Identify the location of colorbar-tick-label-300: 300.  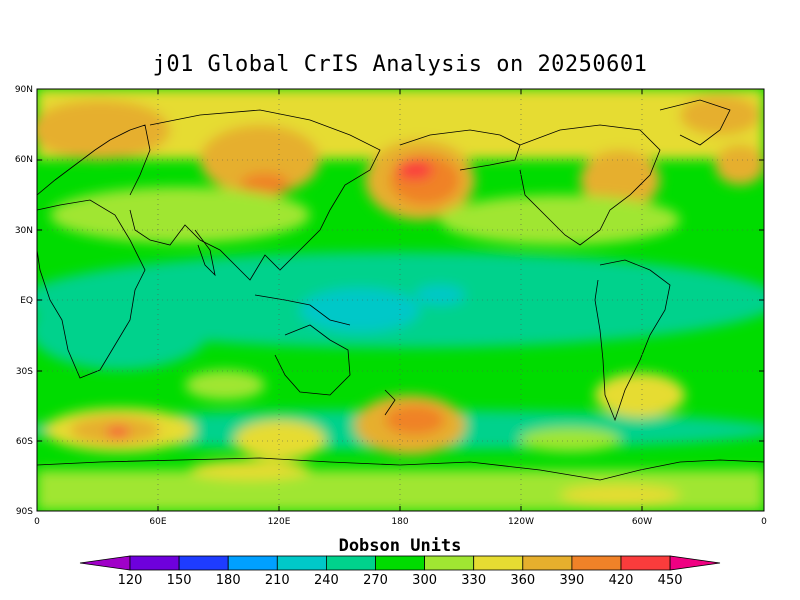
(424, 580).